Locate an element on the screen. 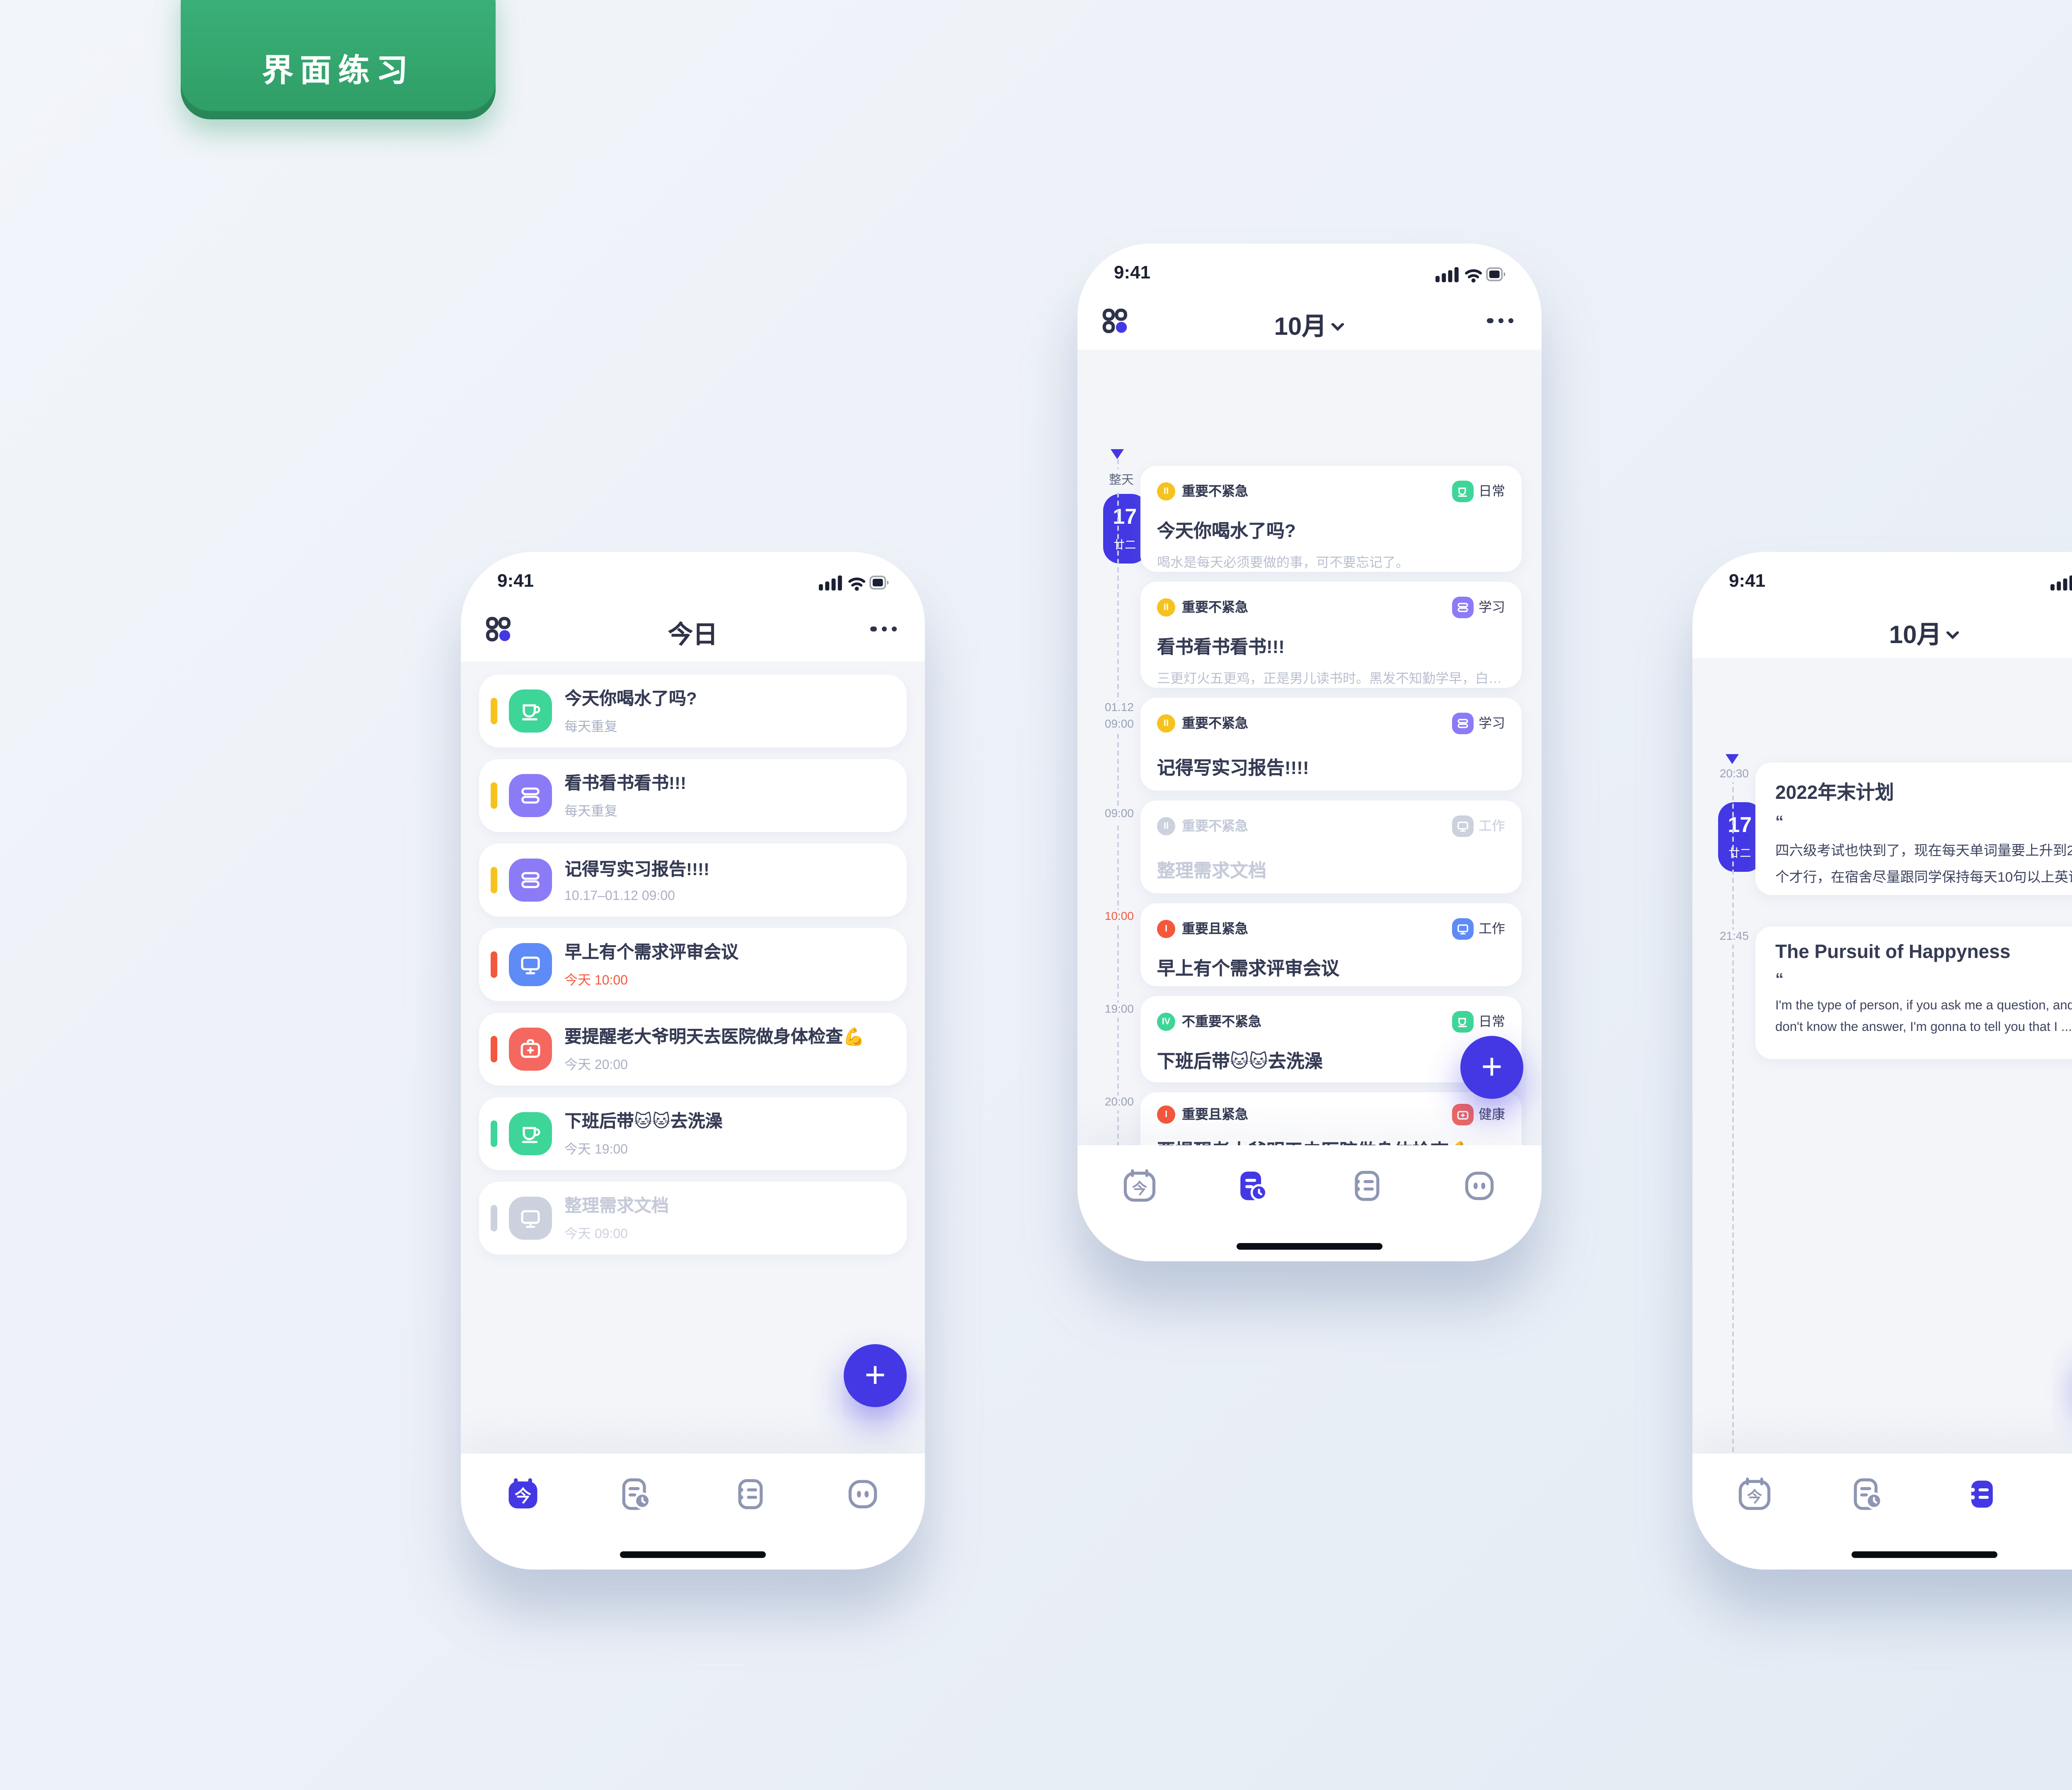 The height and width of the screenshot is (1790, 2072). todo-item: 下班后带🐱🐱去洗澡 今天 19:00 is located at coordinates (693, 1133).